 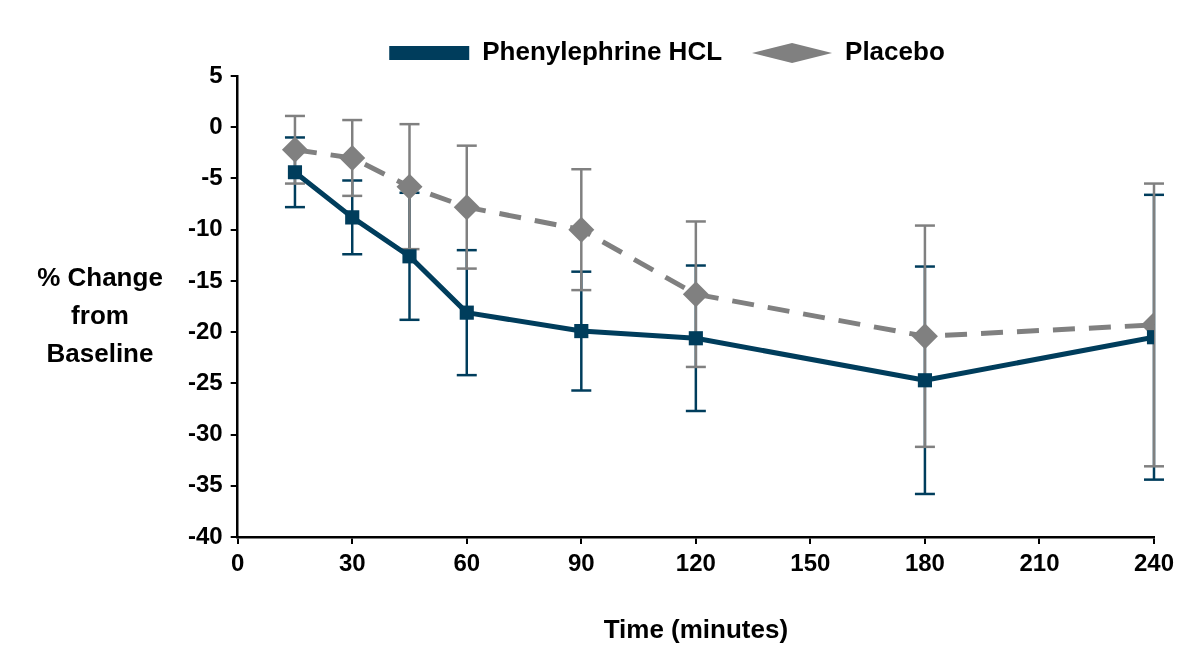 I want to click on x-tick-label: 0, so click(x=238, y=563).